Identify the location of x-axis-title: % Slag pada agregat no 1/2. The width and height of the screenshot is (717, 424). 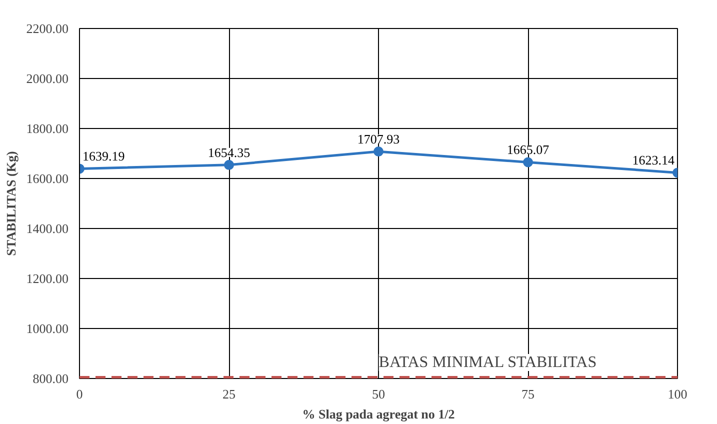
(378, 414).